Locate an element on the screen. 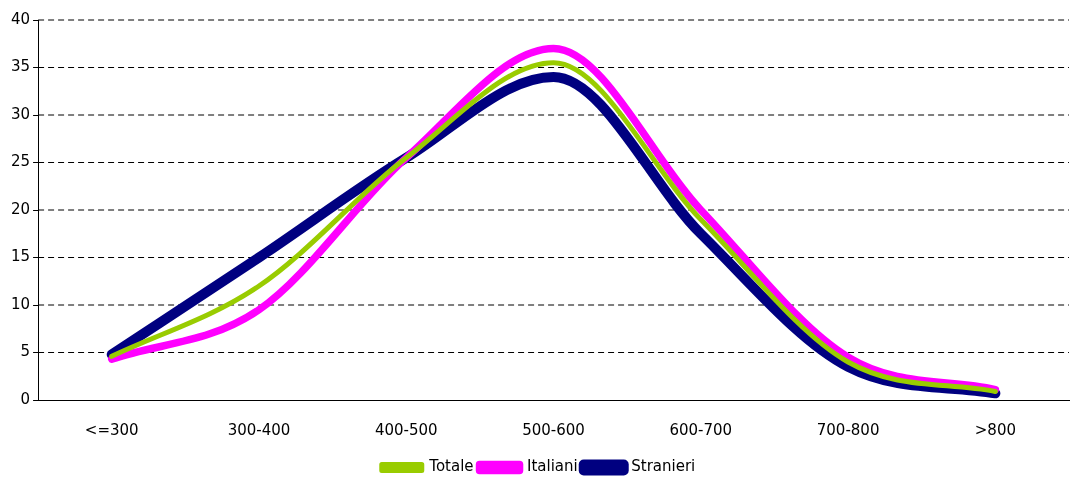 The width and height of the screenshot is (1087, 493). x-tick-label: 700-800 is located at coordinates (848, 429).